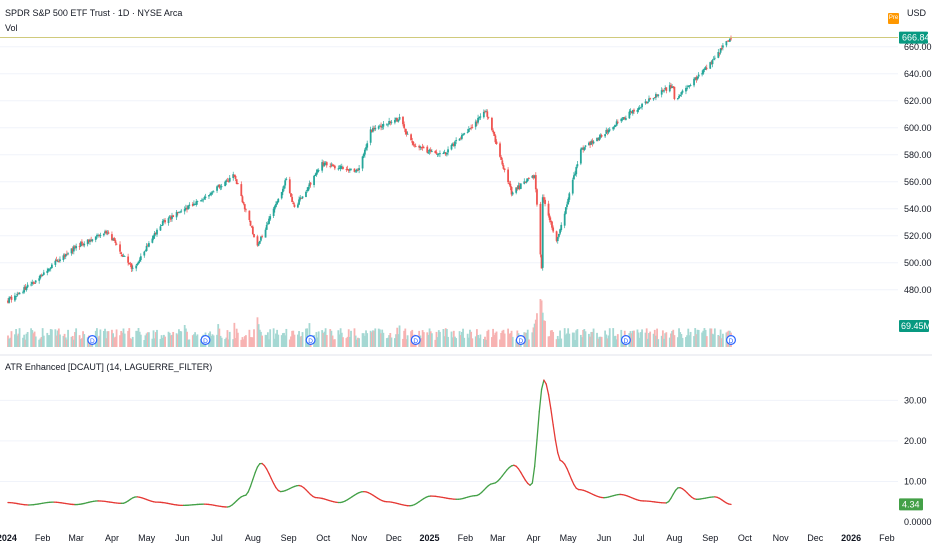 The height and width of the screenshot is (550, 932). Describe the element at coordinates (147, 538) in the screenshot. I see `x-tick-label: May` at that location.